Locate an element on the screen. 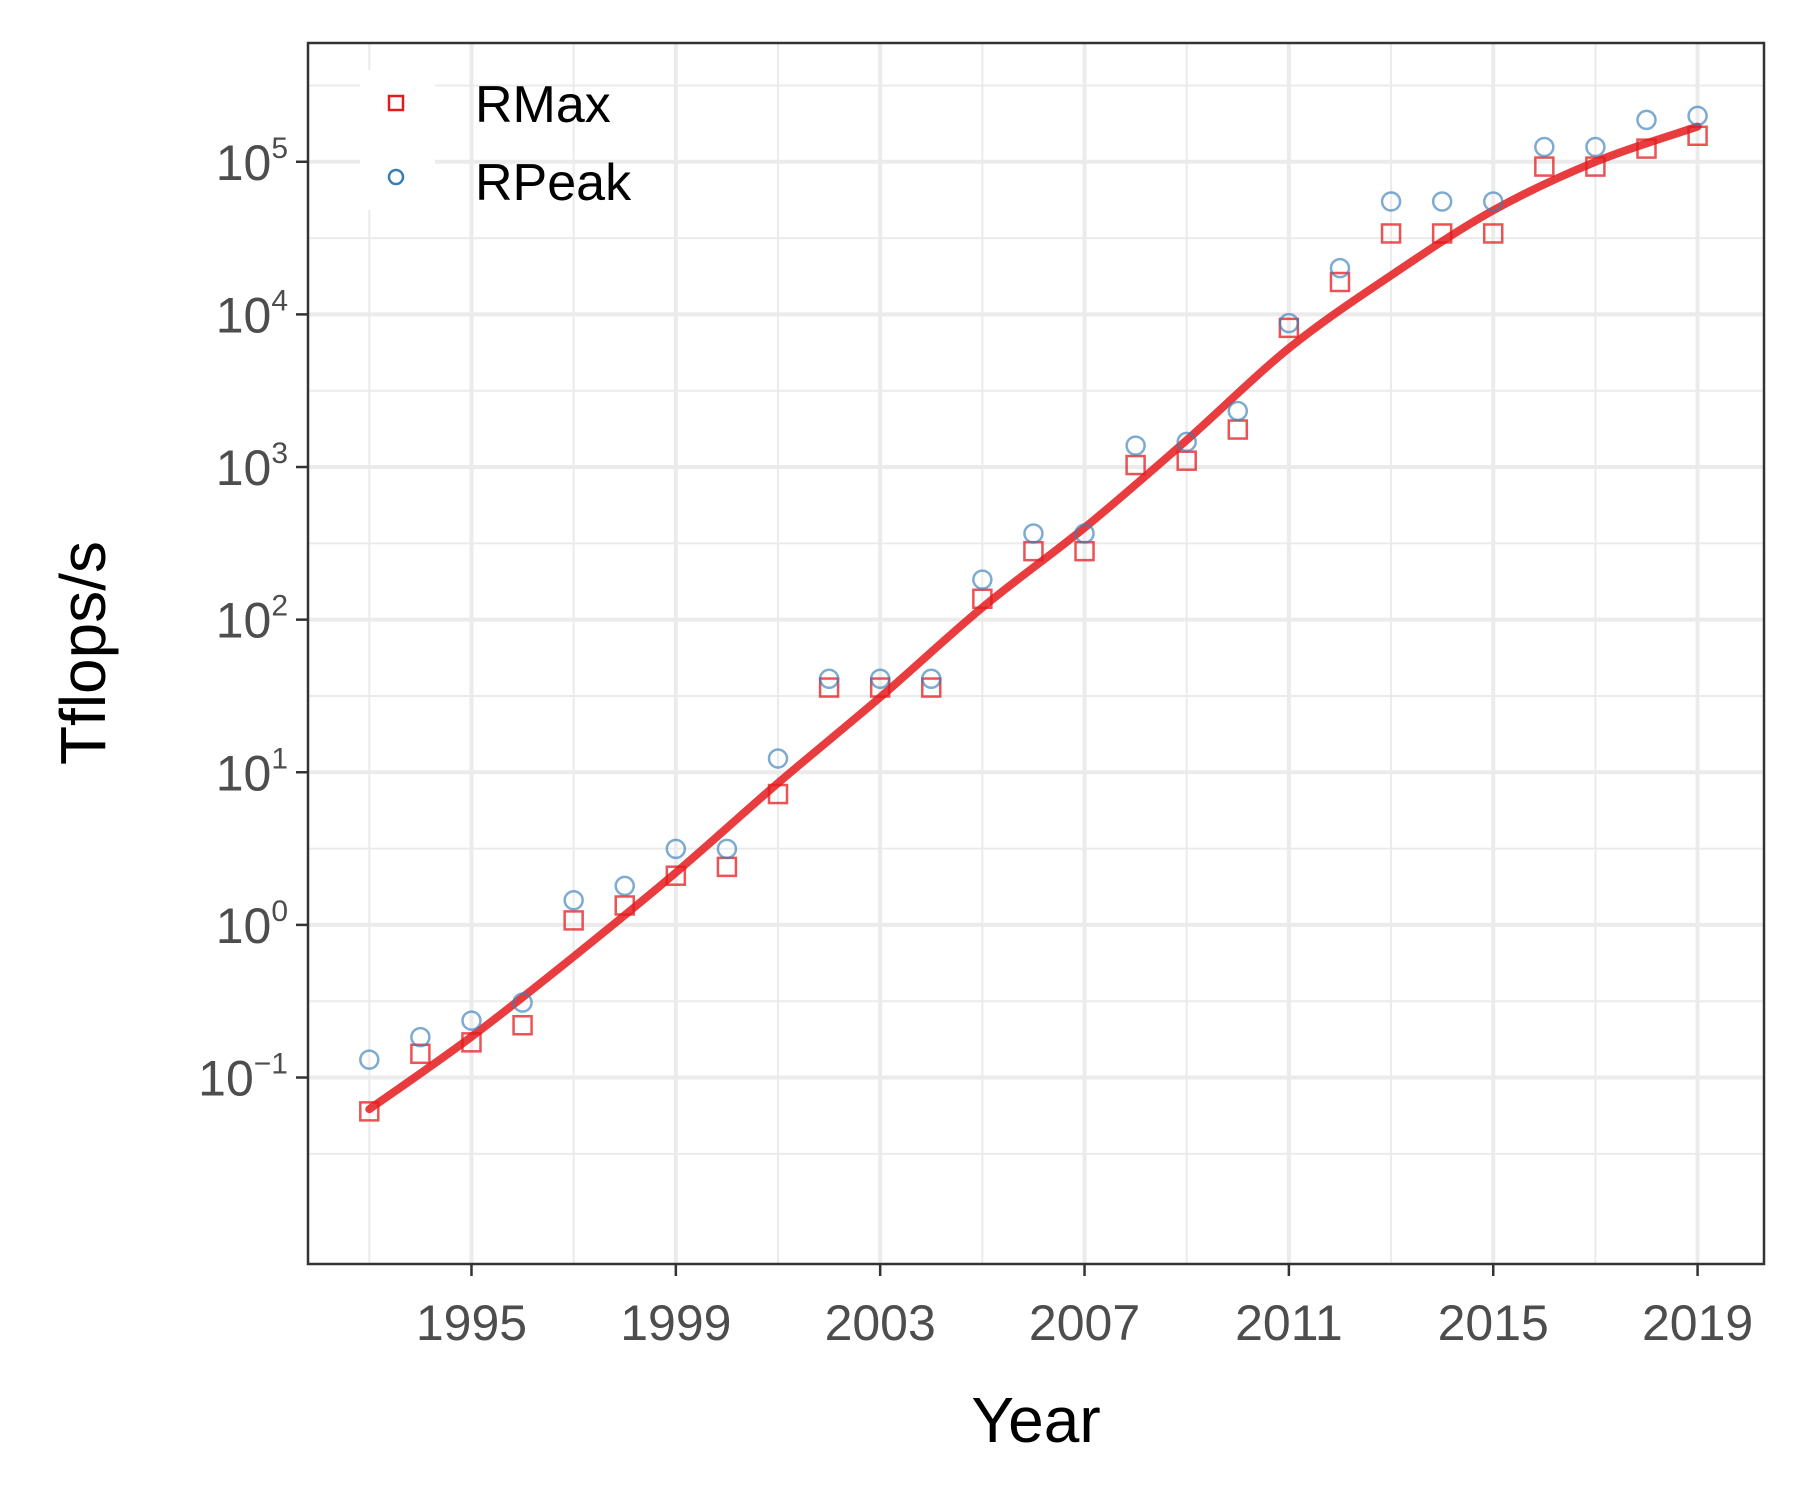 Image resolution: width=1800 pixels, height=1500 pixels. y-tick-label: 10² is located at coordinates (252, 619).